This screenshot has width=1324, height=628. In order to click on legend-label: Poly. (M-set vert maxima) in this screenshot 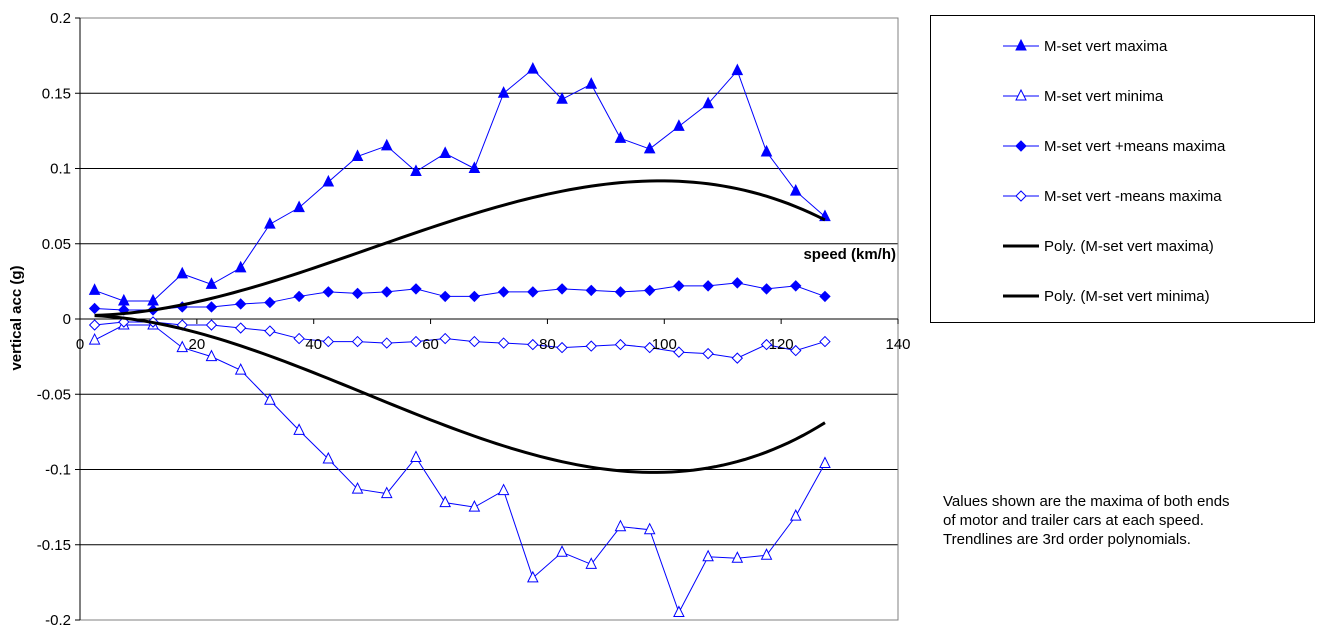, I will do `click(1129, 246)`.